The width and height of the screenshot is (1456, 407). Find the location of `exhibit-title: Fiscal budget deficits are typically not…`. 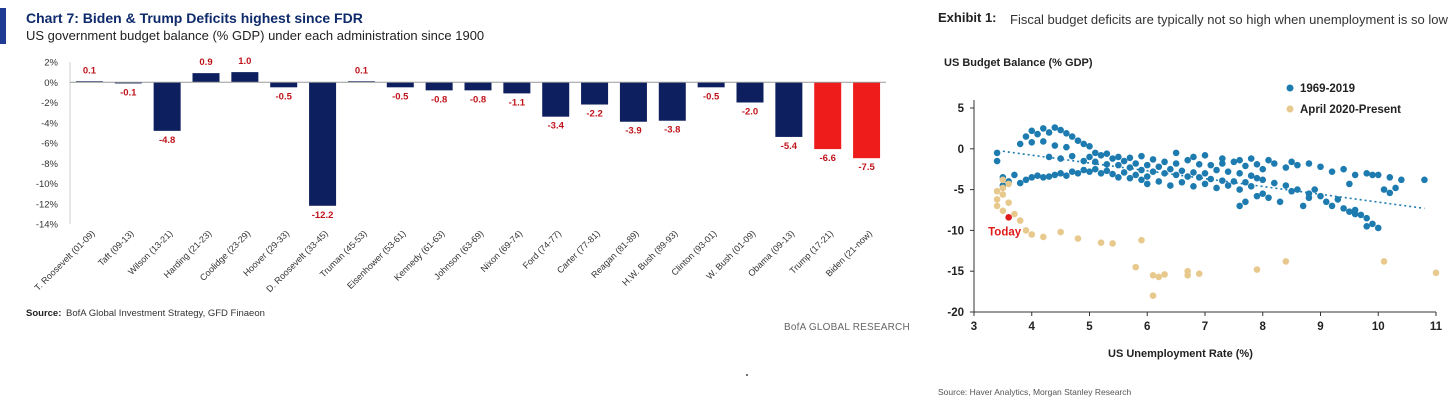

exhibit-title: Fiscal budget deficits are typically not… is located at coordinates (1229, 19).